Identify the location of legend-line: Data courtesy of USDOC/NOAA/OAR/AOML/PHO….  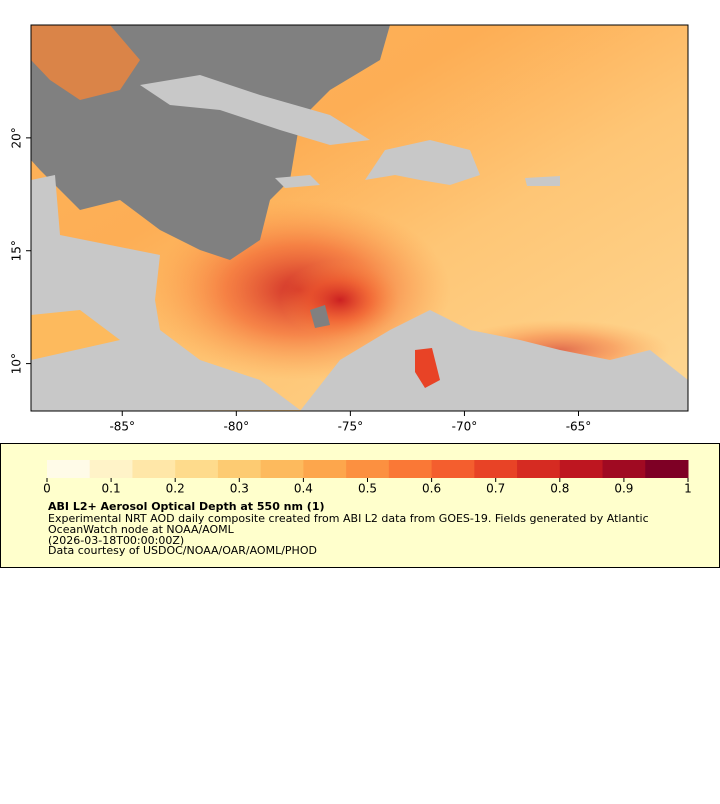
(182, 550).